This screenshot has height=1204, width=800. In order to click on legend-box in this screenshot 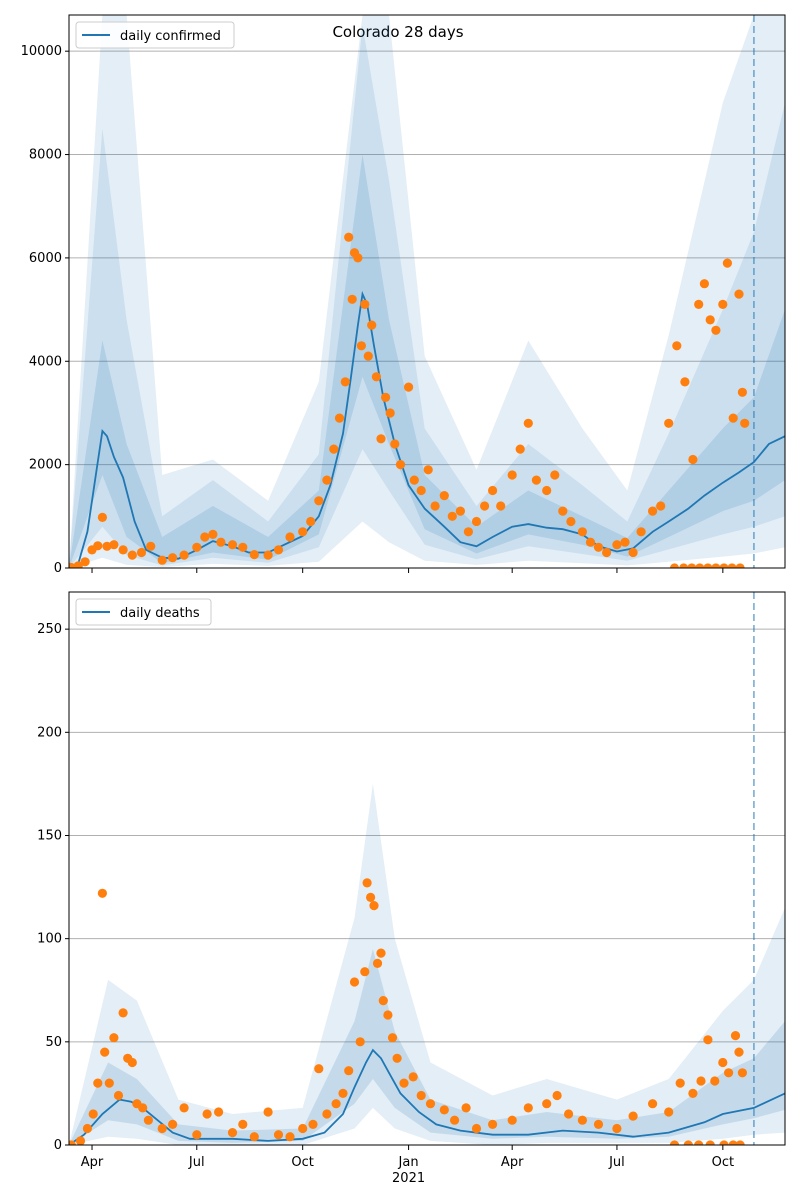, I will do `click(143, 612)`.